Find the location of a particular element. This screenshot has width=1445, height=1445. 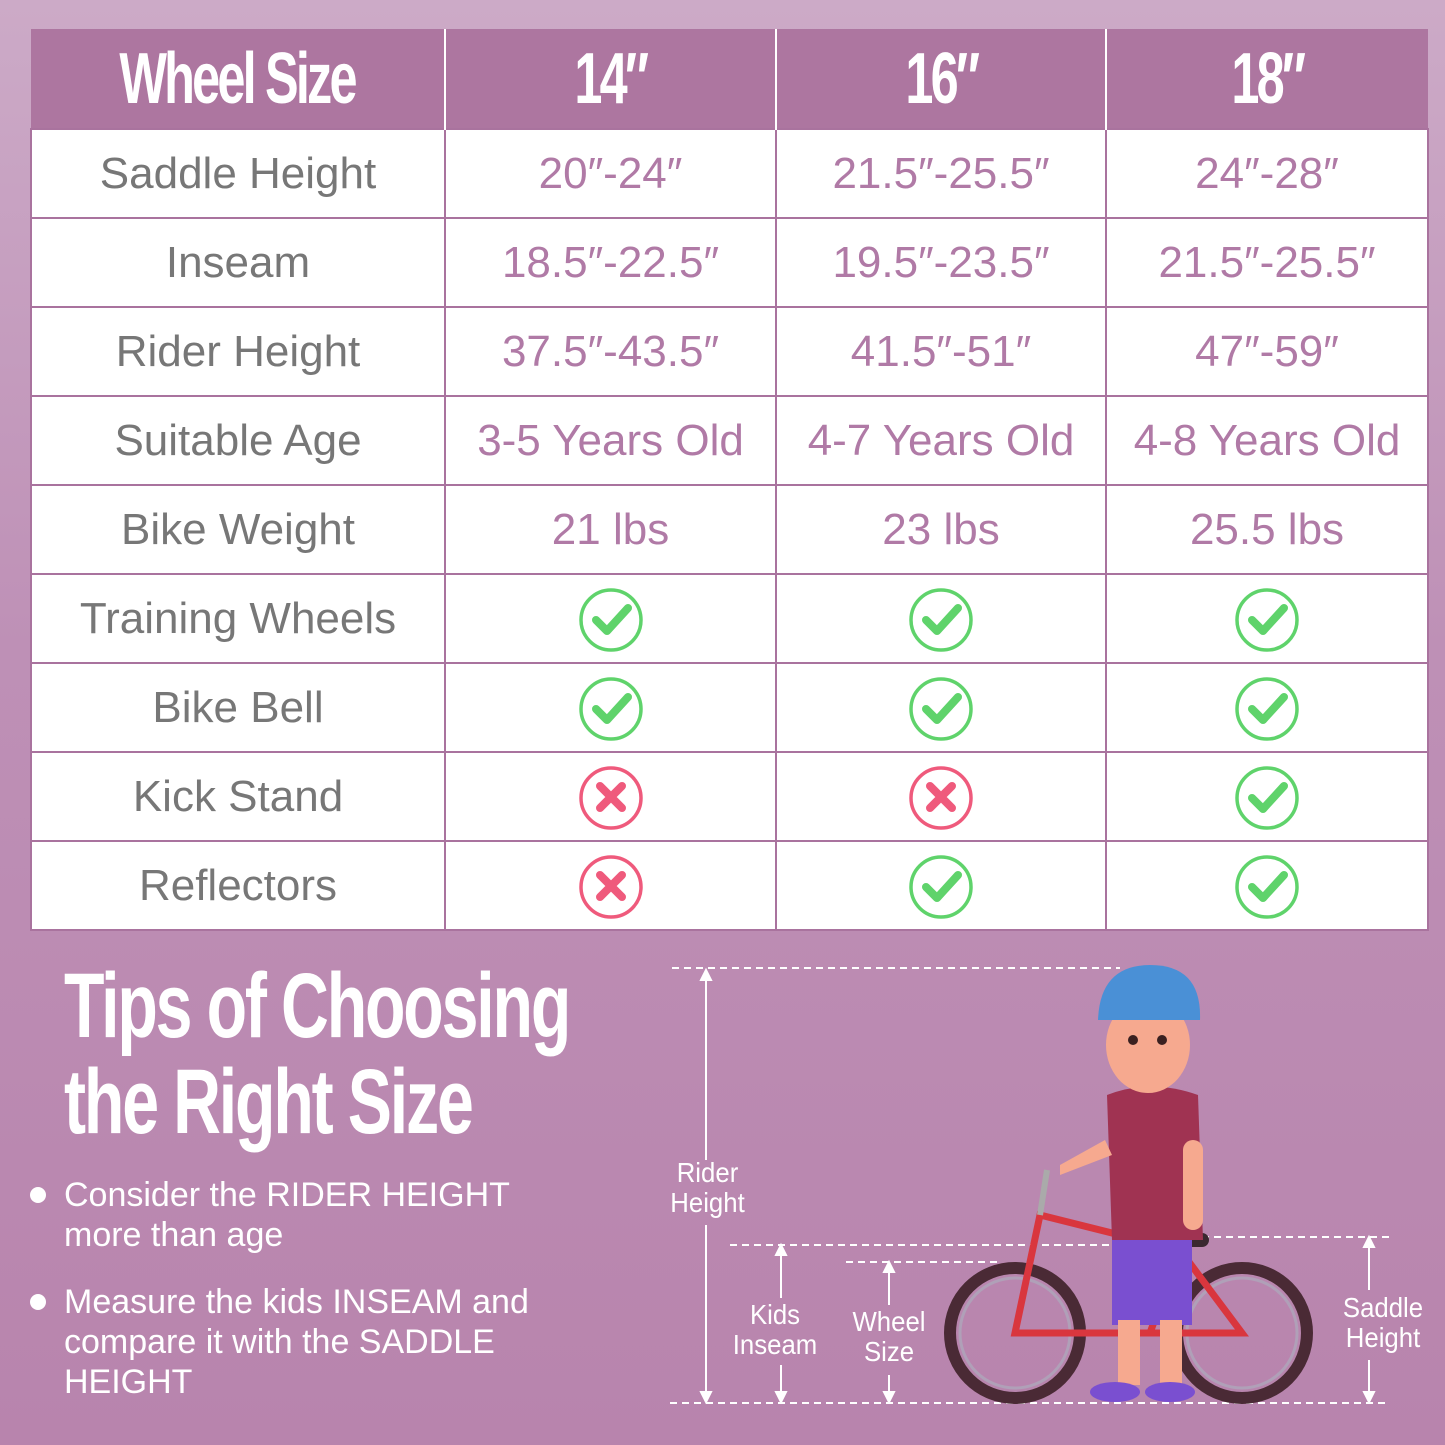

kids-inseam-label: Kids Inseam is located at coordinates (775, 1329).